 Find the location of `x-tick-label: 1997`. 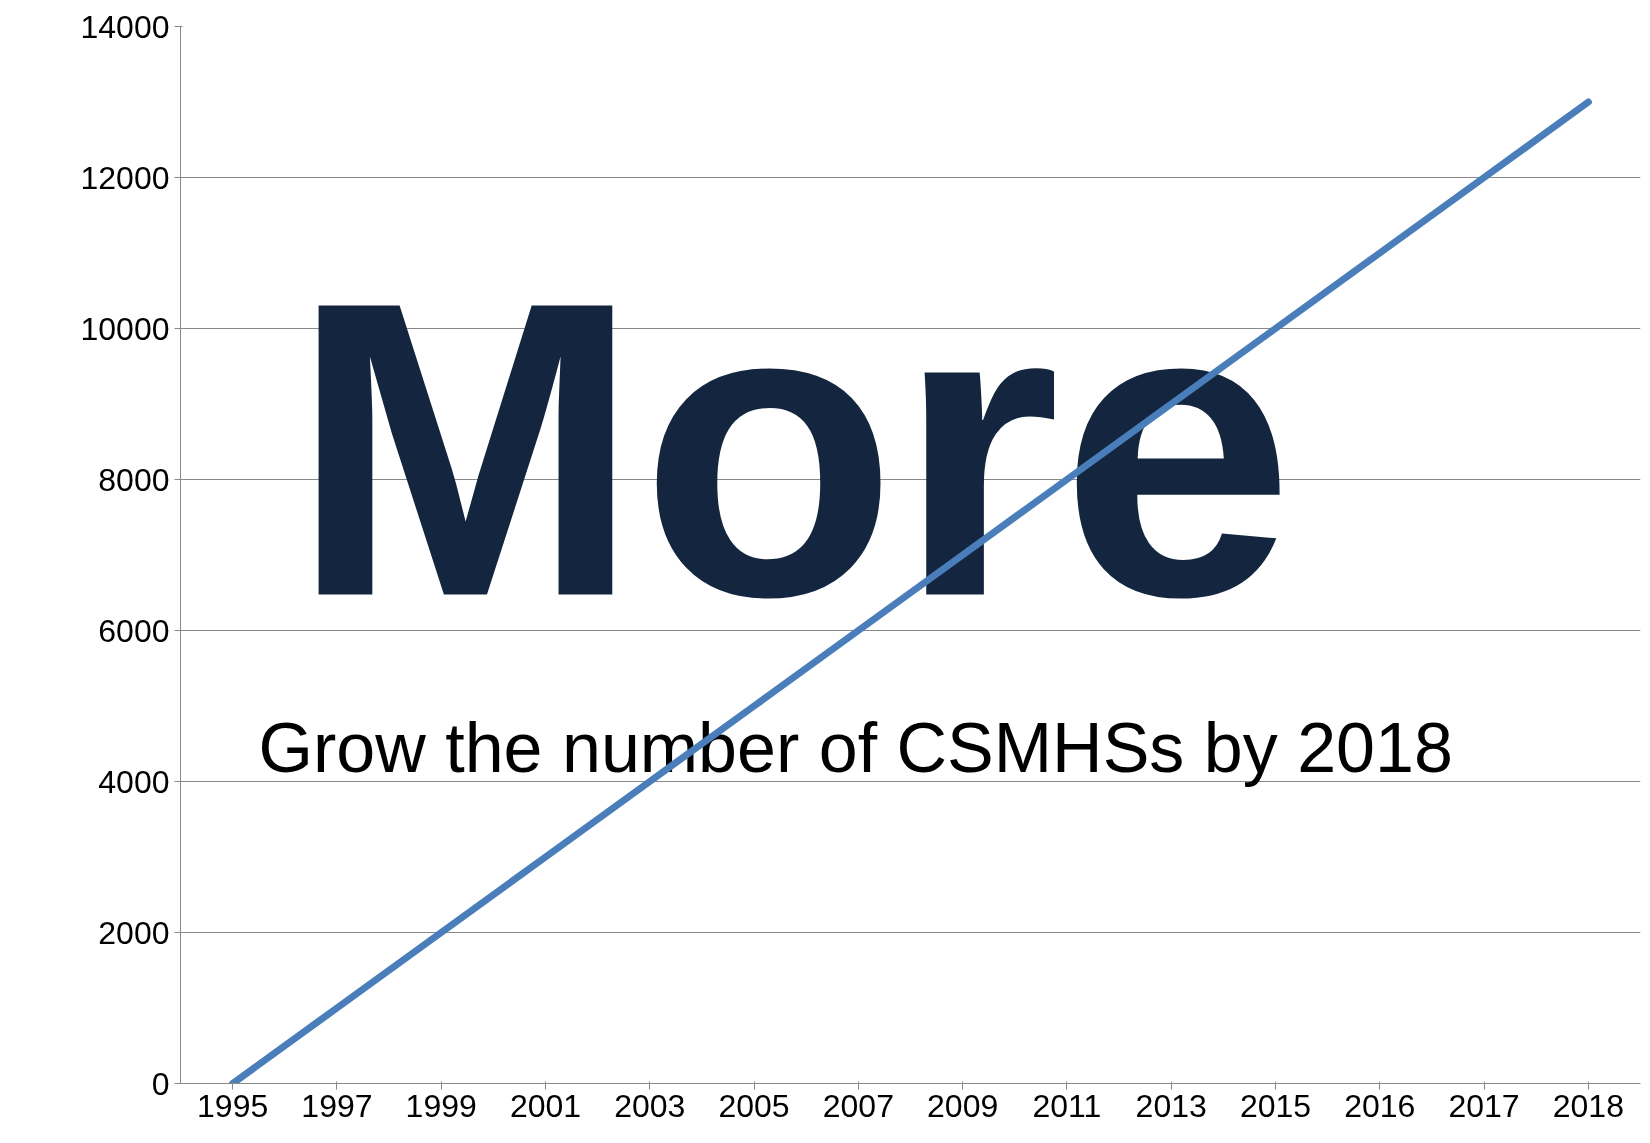

x-tick-label: 1997 is located at coordinates (337, 1105).